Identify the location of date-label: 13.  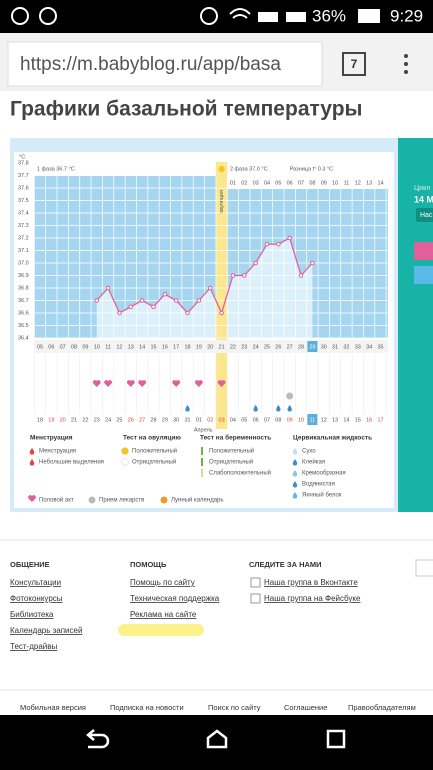
(335, 420).